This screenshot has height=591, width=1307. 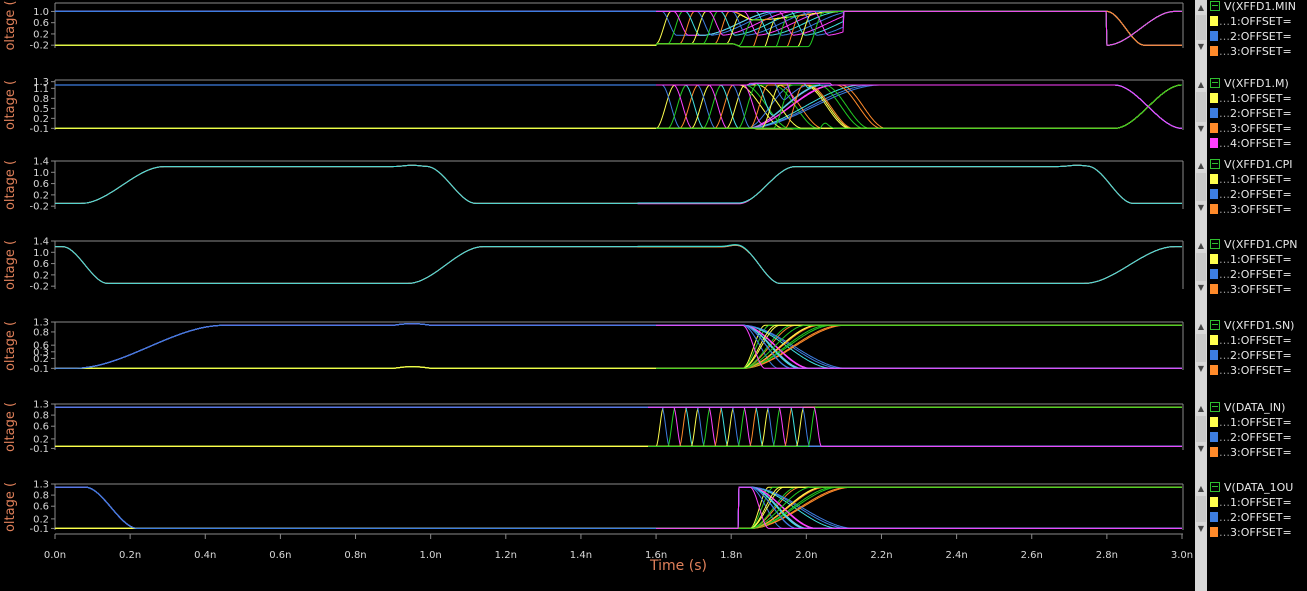 I want to click on waveform-panel-d1out: oltage (1.30.80.60.2-0.1, so click(x=593, y=507).